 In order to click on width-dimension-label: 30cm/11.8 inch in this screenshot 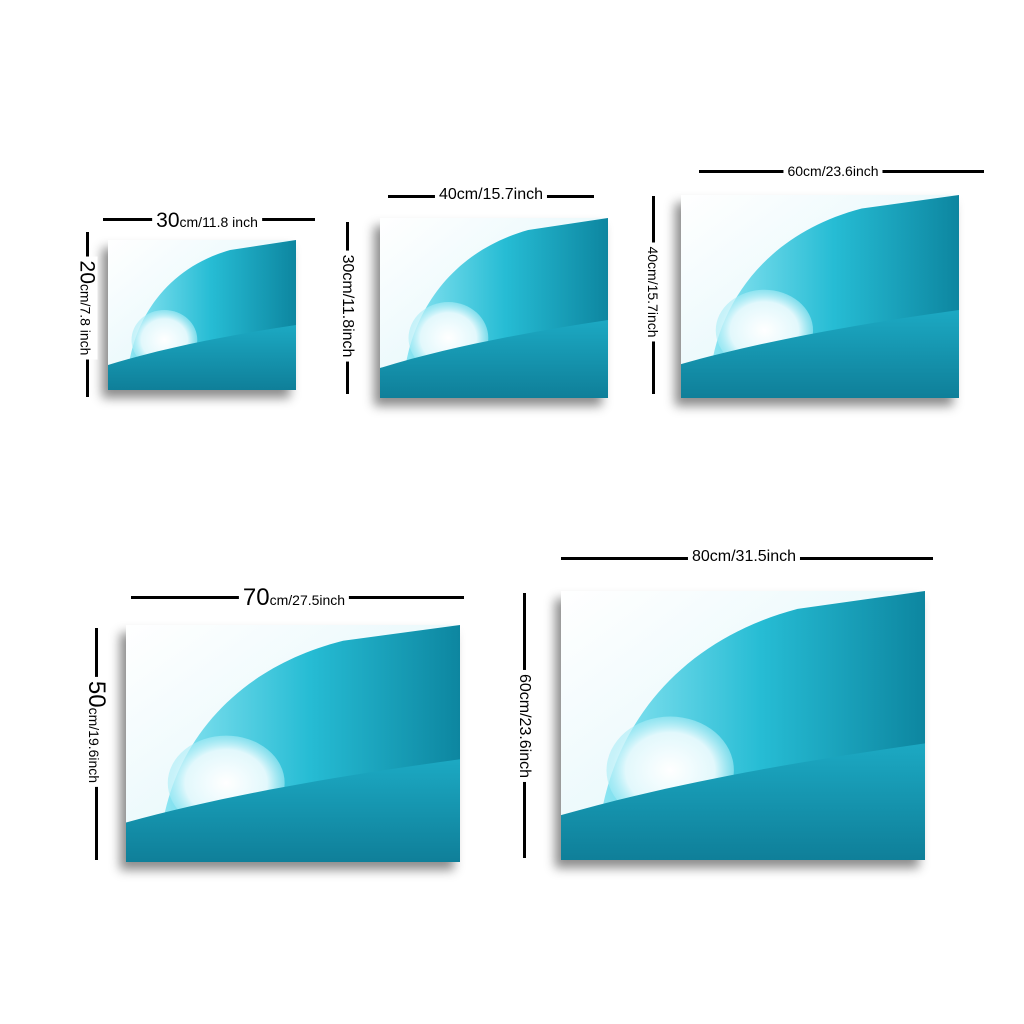, I will do `click(207, 220)`.